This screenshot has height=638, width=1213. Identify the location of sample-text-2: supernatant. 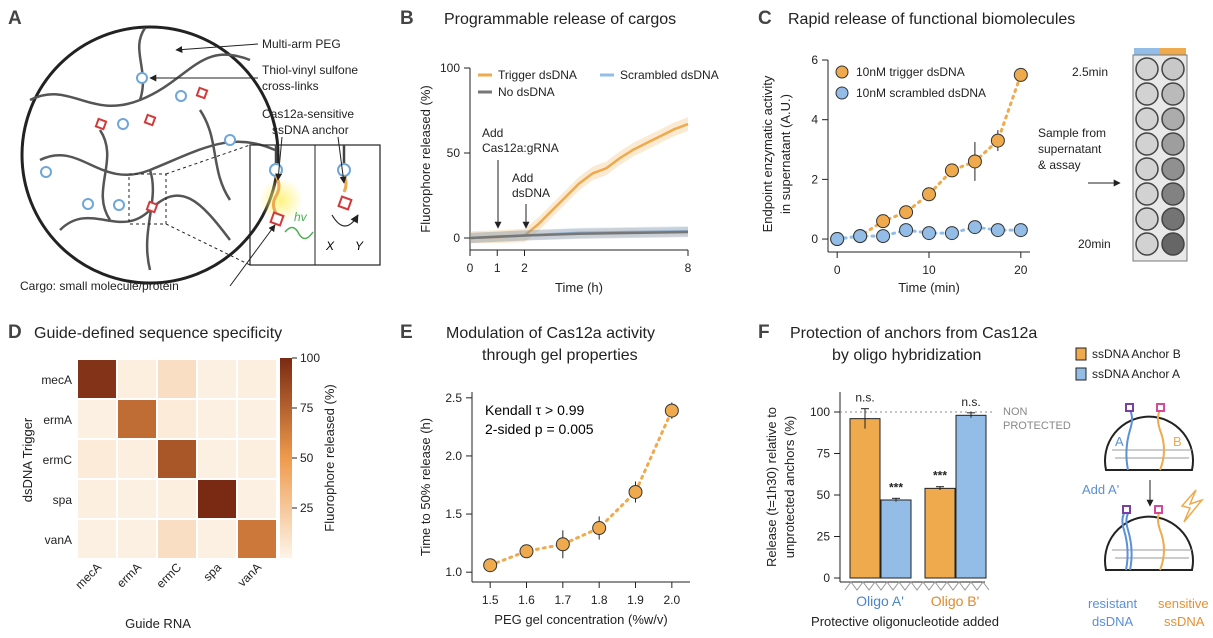
(1070, 149).